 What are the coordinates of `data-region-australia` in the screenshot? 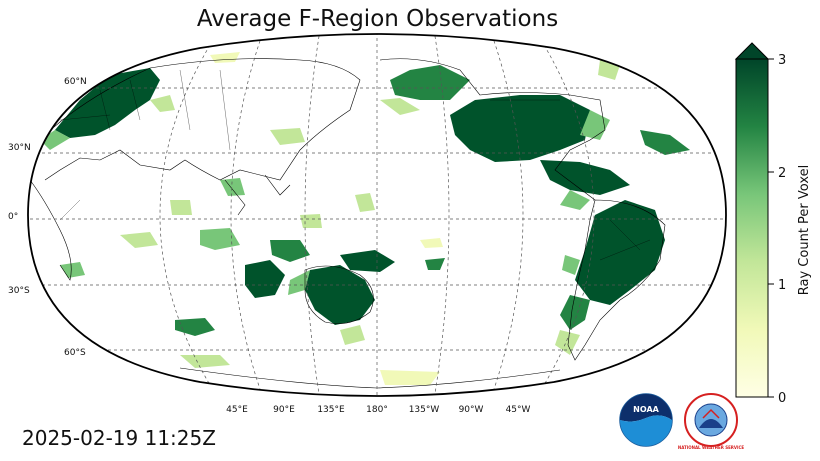 It's located at (340, 295).